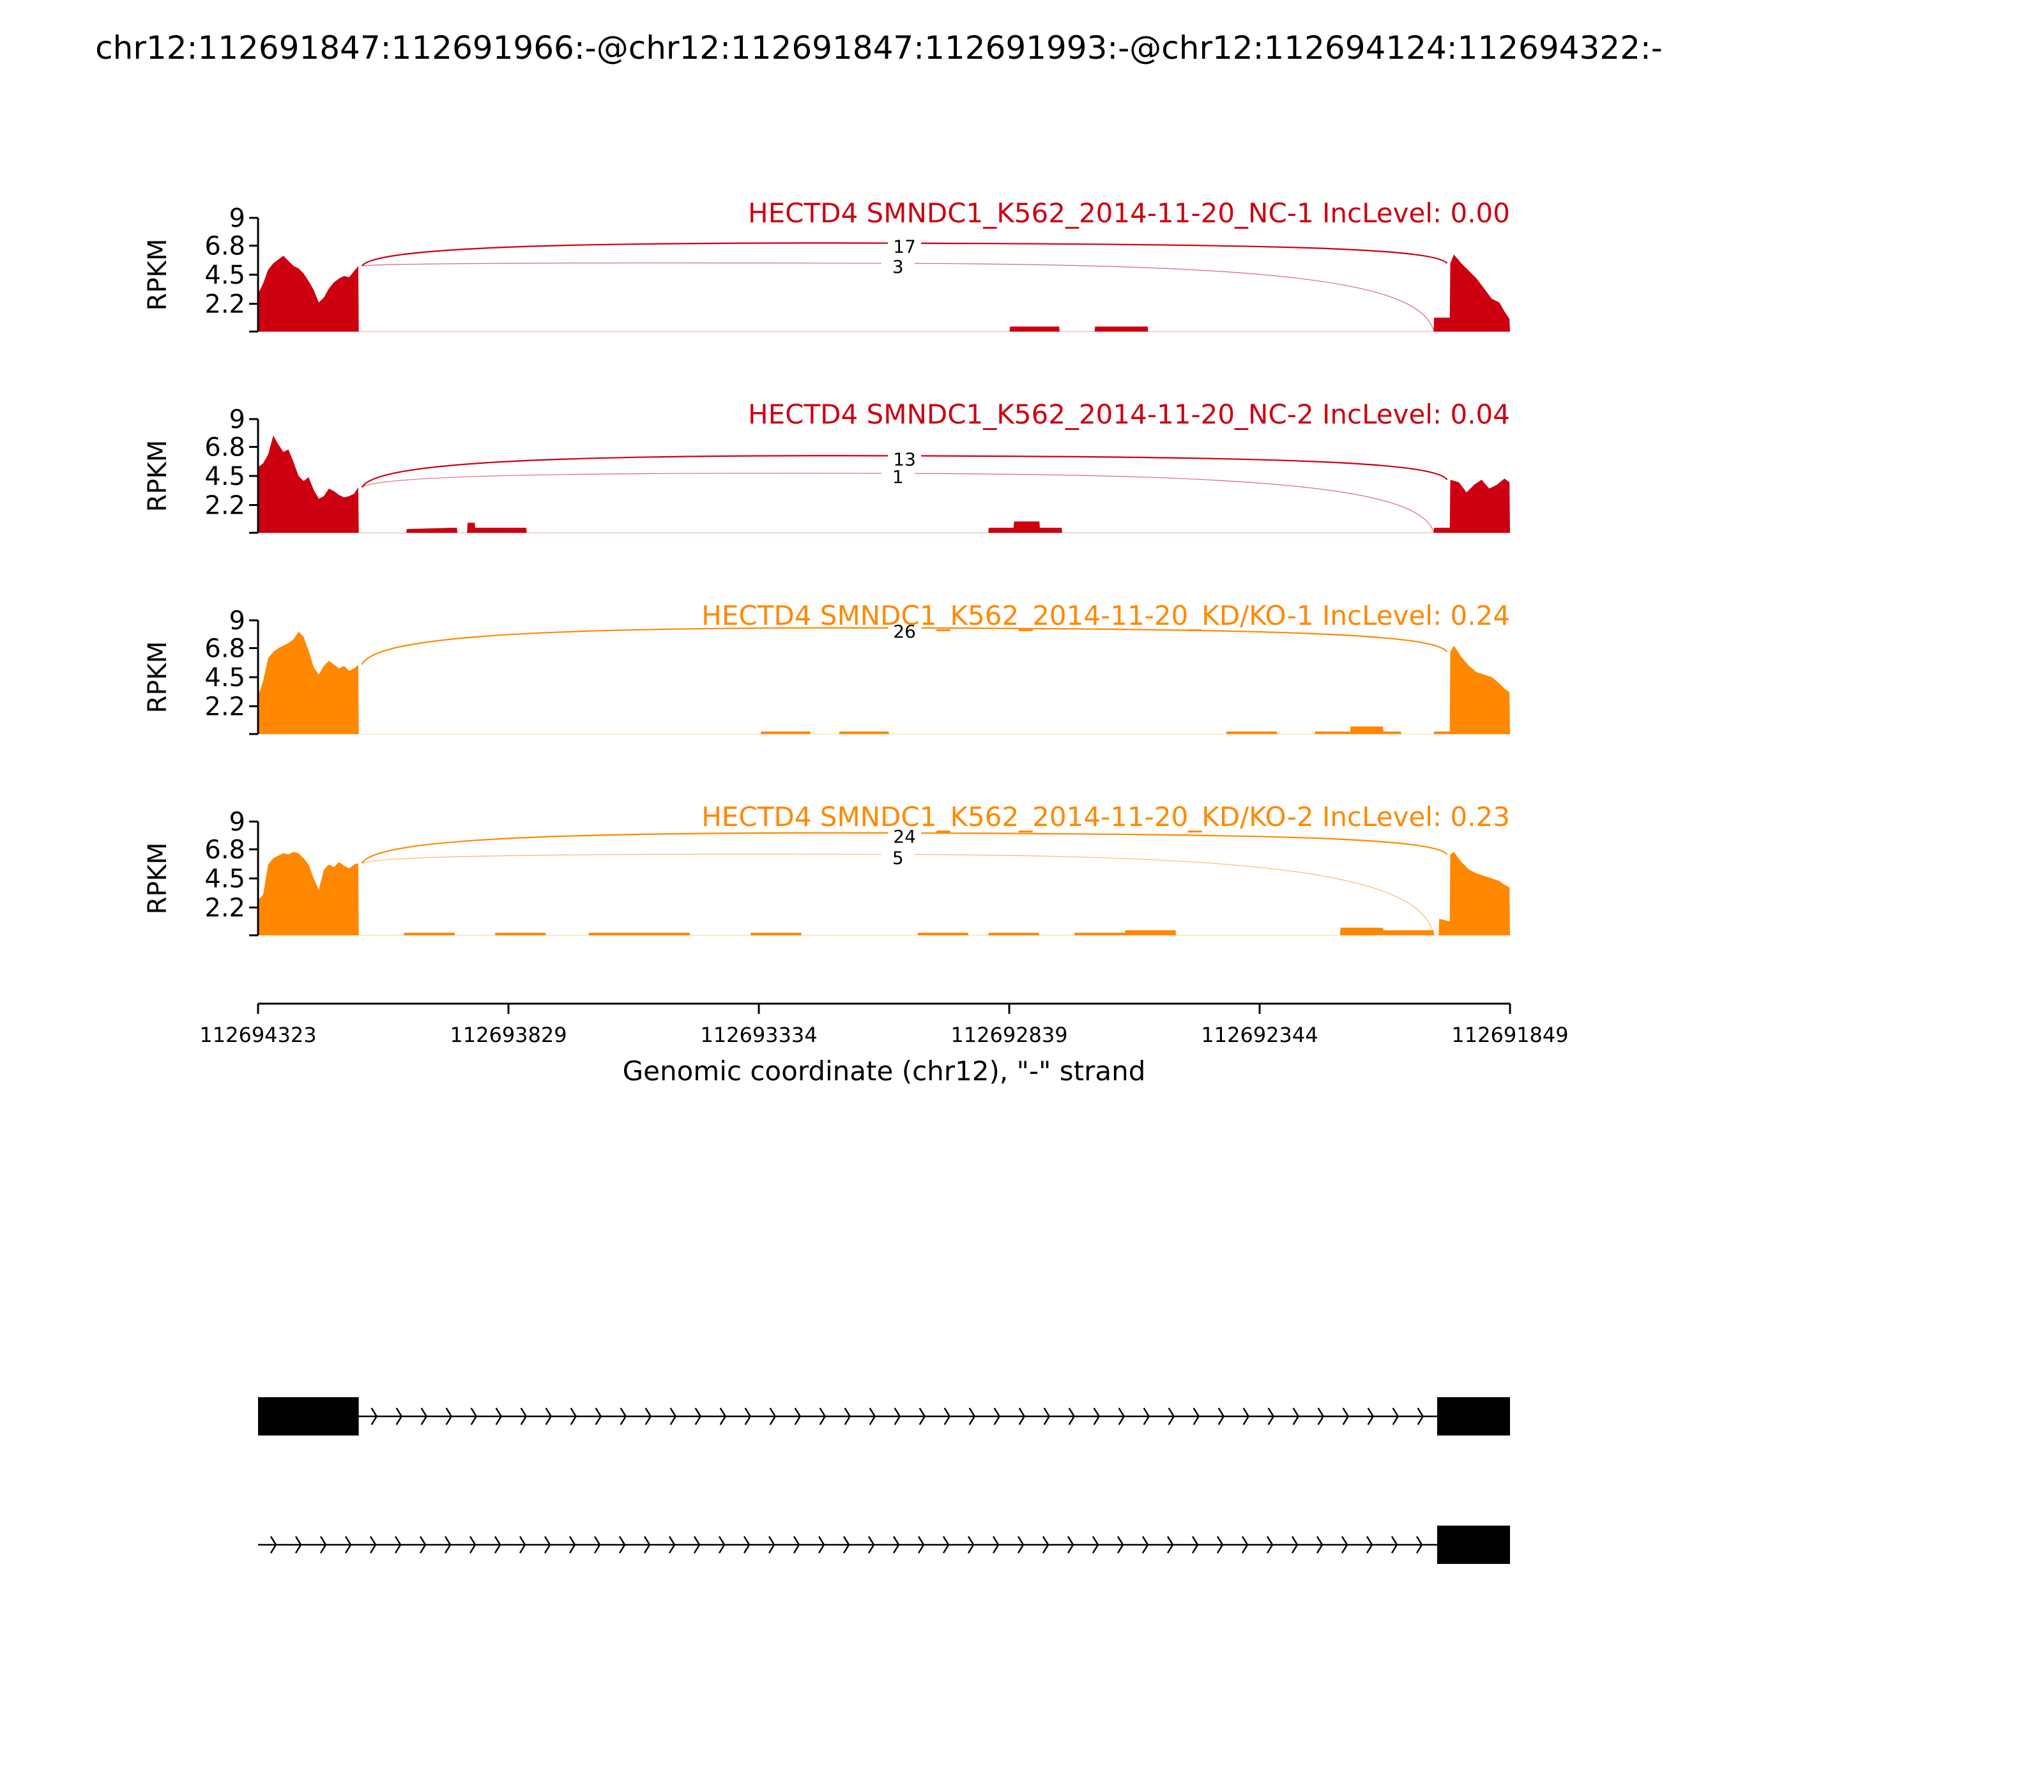 This screenshot has height=1792, width=2044. Describe the element at coordinates (509, 1035) in the screenshot. I see `x-tick-label: 112693829` at that location.